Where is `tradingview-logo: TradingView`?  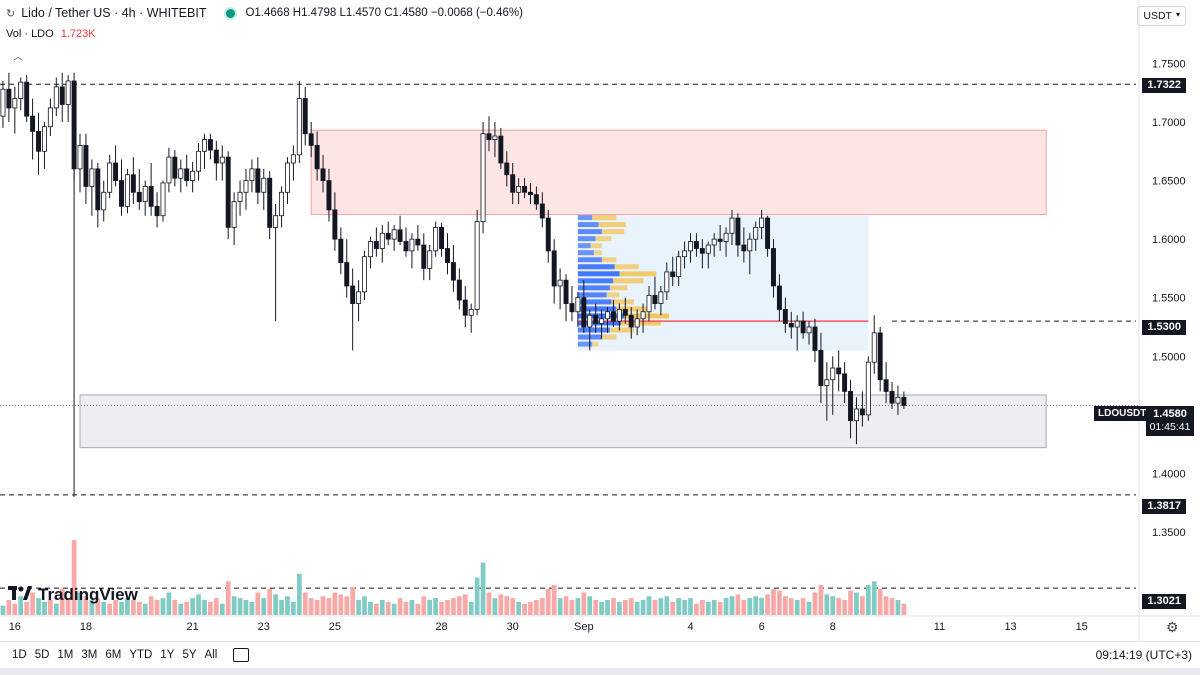
tradingview-logo: TradingView is located at coordinates (73, 595).